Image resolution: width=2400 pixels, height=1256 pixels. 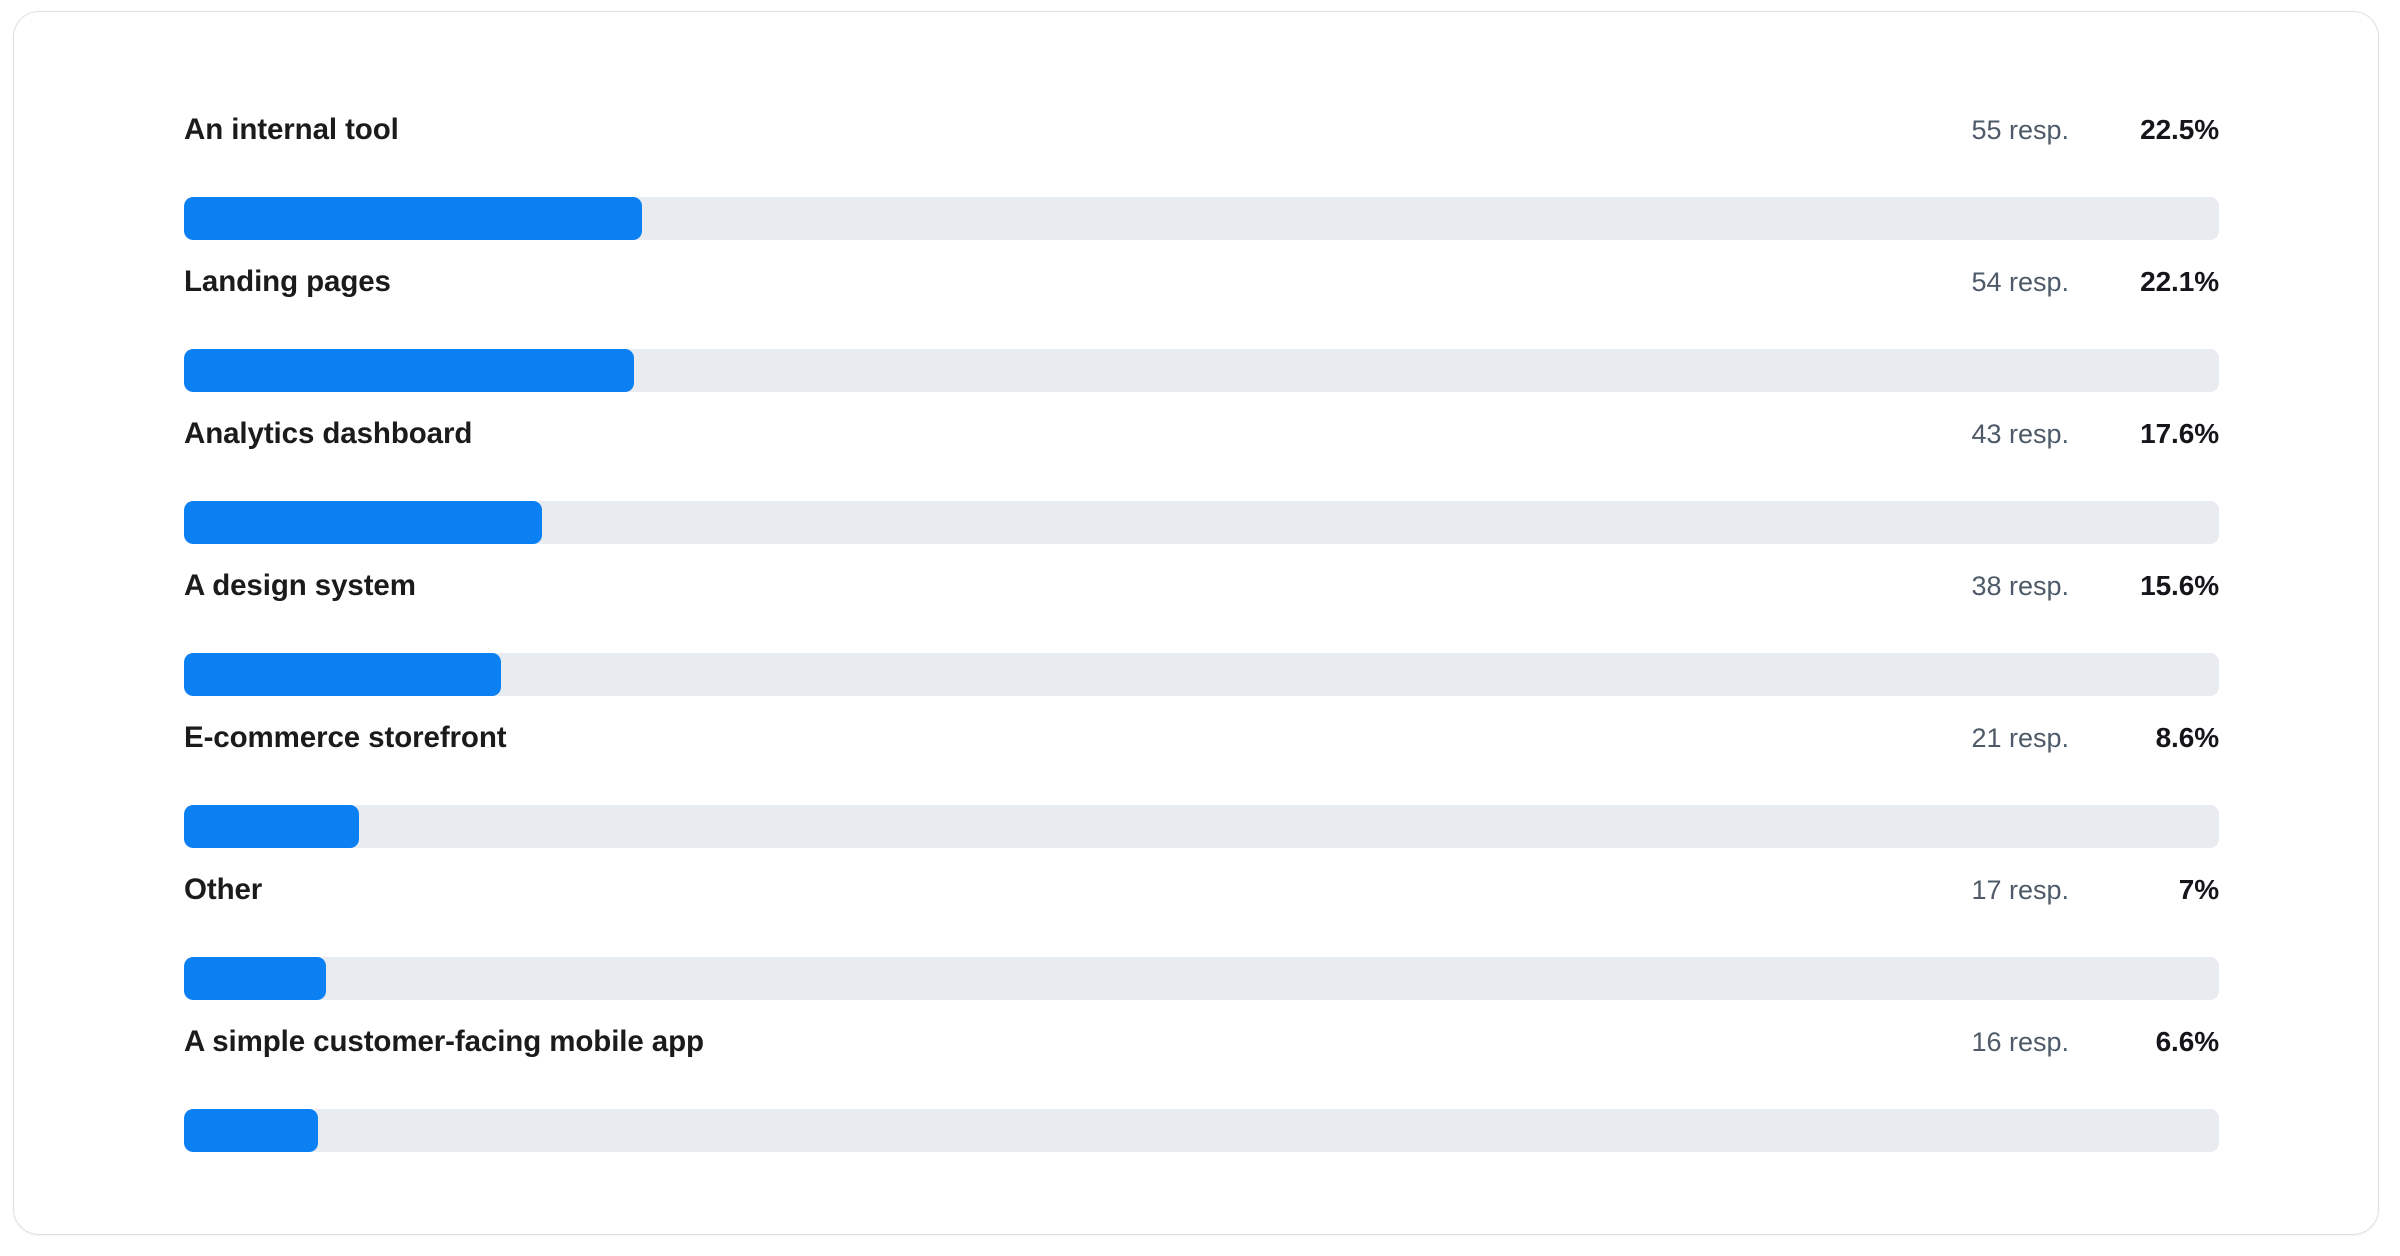 What do you see at coordinates (287, 281) in the screenshot?
I see `option-label: Landing pages` at bounding box center [287, 281].